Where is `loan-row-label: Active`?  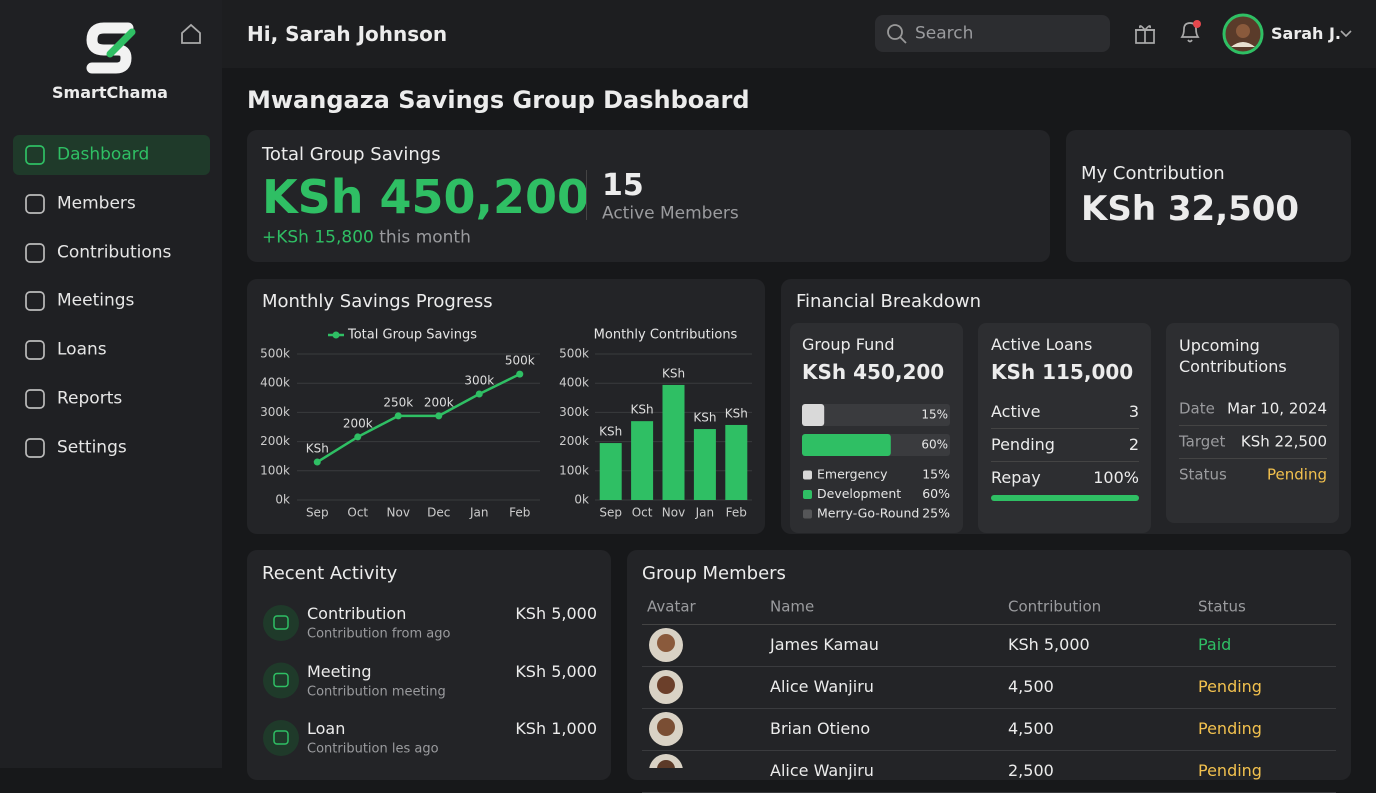 loan-row-label: Active is located at coordinates (1016, 411).